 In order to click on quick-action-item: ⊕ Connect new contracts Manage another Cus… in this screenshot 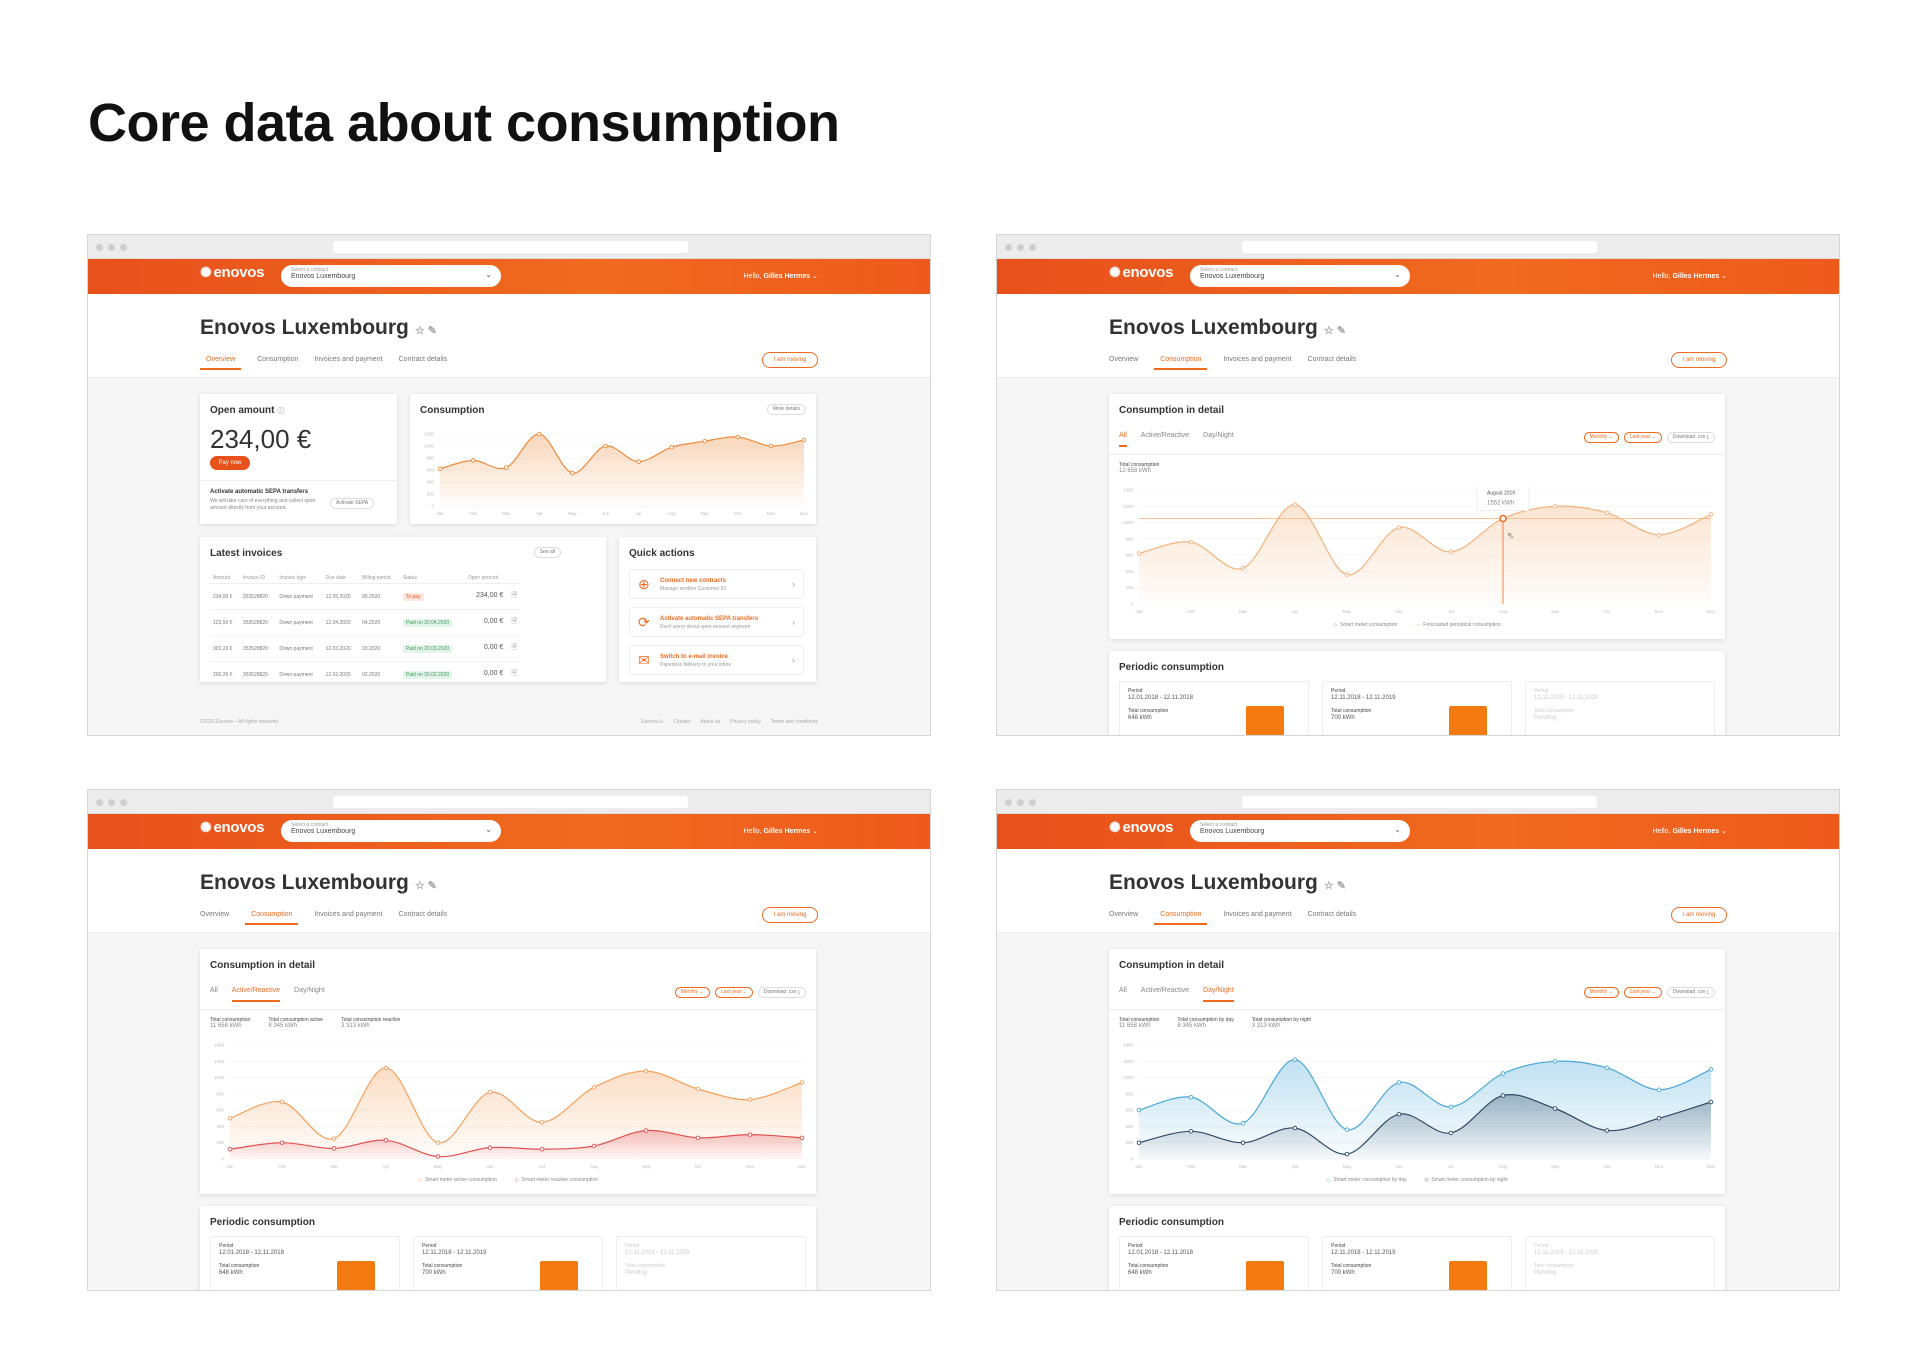, I will do `click(716, 584)`.